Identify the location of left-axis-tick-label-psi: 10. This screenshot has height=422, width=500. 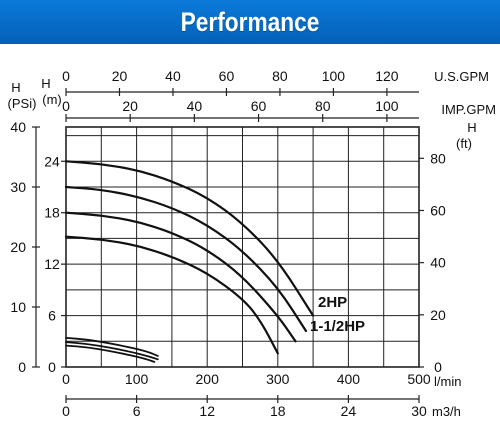
(18, 307).